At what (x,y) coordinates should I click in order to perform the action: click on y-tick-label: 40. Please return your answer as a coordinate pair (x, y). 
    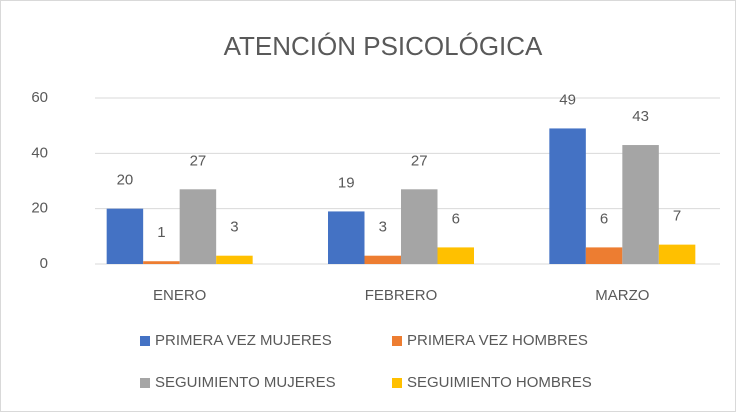
    Looking at the image, I should click on (39, 152).